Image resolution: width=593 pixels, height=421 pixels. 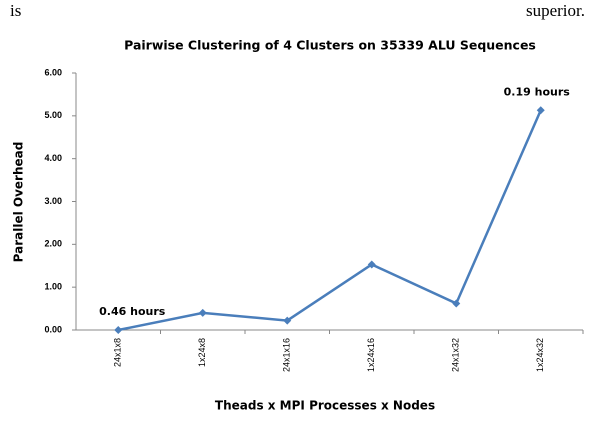 What do you see at coordinates (53, 72) in the screenshot?
I see `y-tick-label: 6.00` at bounding box center [53, 72].